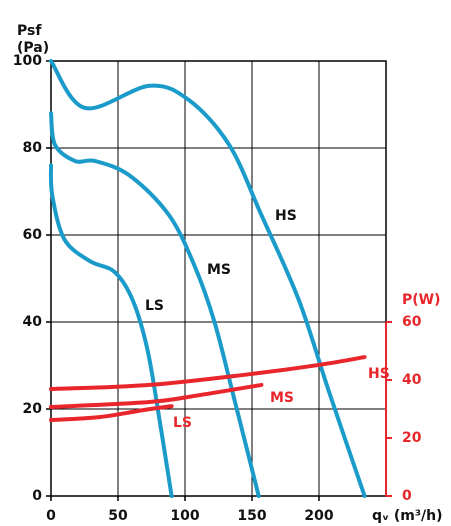 This screenshot has height=526, width=451. Describe the element at coordinates (33, 148) in the screenshot. I see `y-tick-label: 80` at that location.